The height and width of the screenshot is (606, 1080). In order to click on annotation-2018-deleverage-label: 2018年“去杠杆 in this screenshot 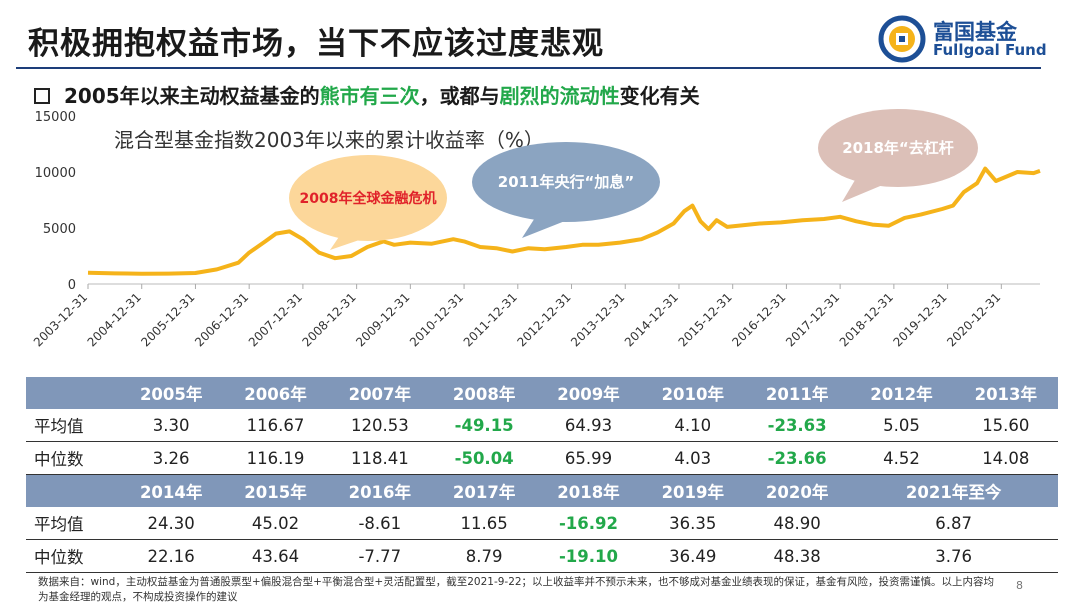, I will do `click(898, 148)`.